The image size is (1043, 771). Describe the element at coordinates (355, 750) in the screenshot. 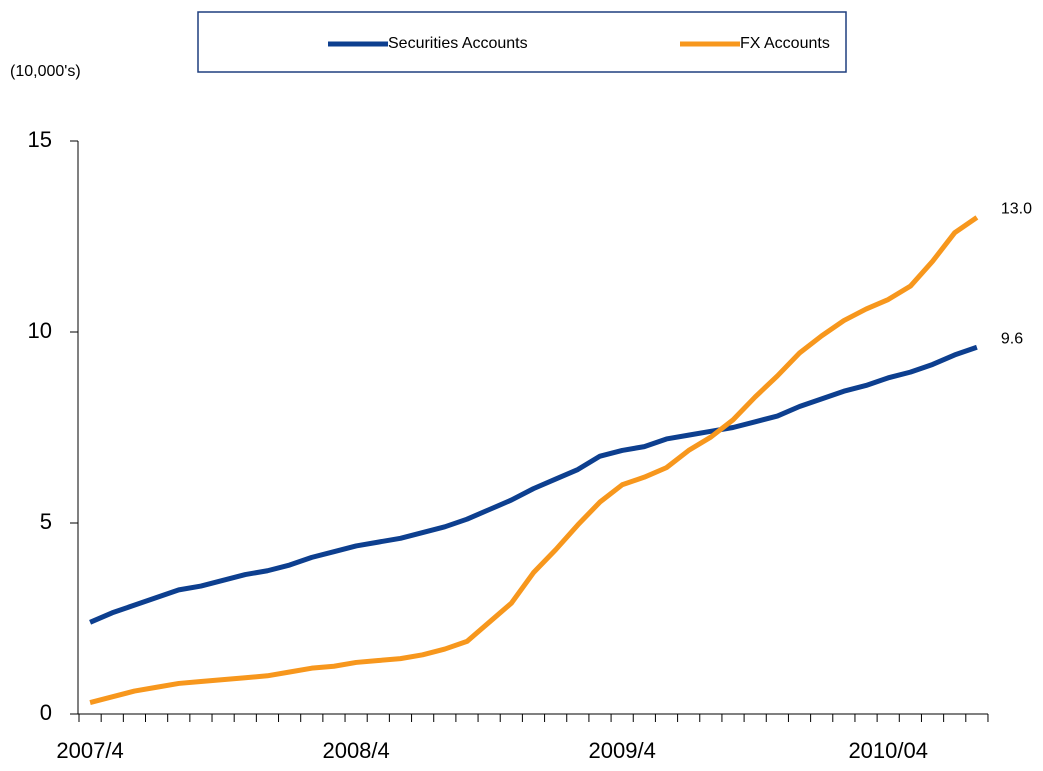

I see `x-tick-label: 2008/4` at that location.